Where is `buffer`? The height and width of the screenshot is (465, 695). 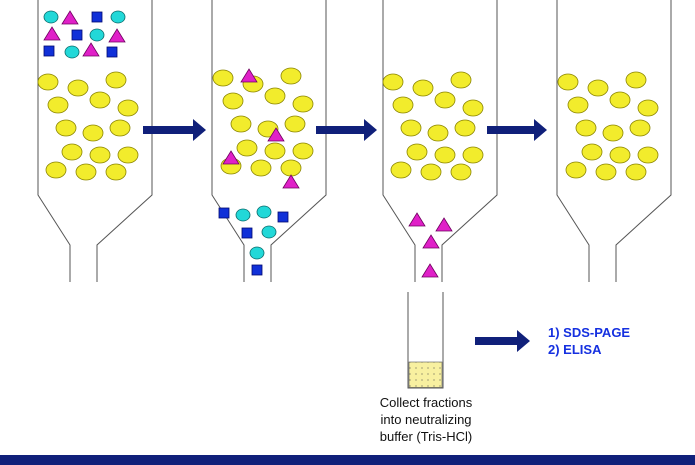
buffer is located at coordinates (425, 374).